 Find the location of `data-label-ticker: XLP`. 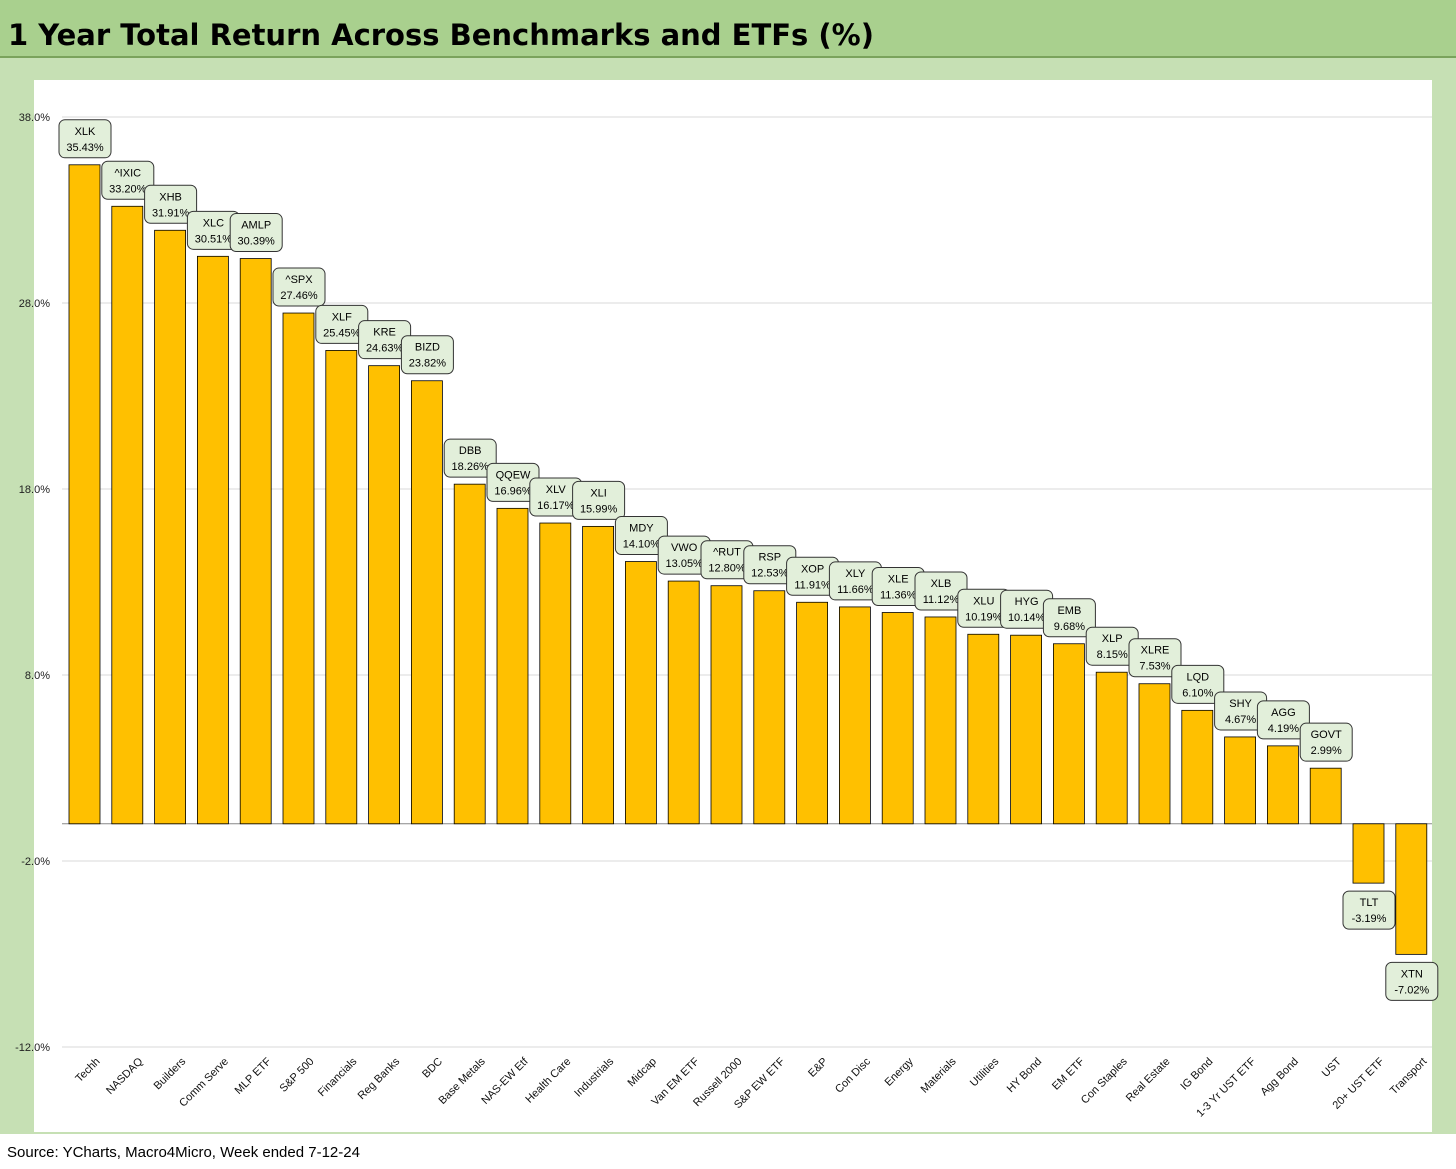

data-label-ticker: XLP is located at coordinates (1112, 639).